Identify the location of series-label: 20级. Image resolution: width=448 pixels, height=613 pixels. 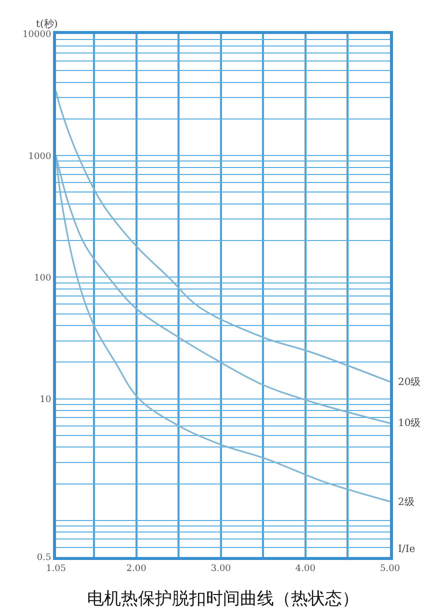
(409, 382).